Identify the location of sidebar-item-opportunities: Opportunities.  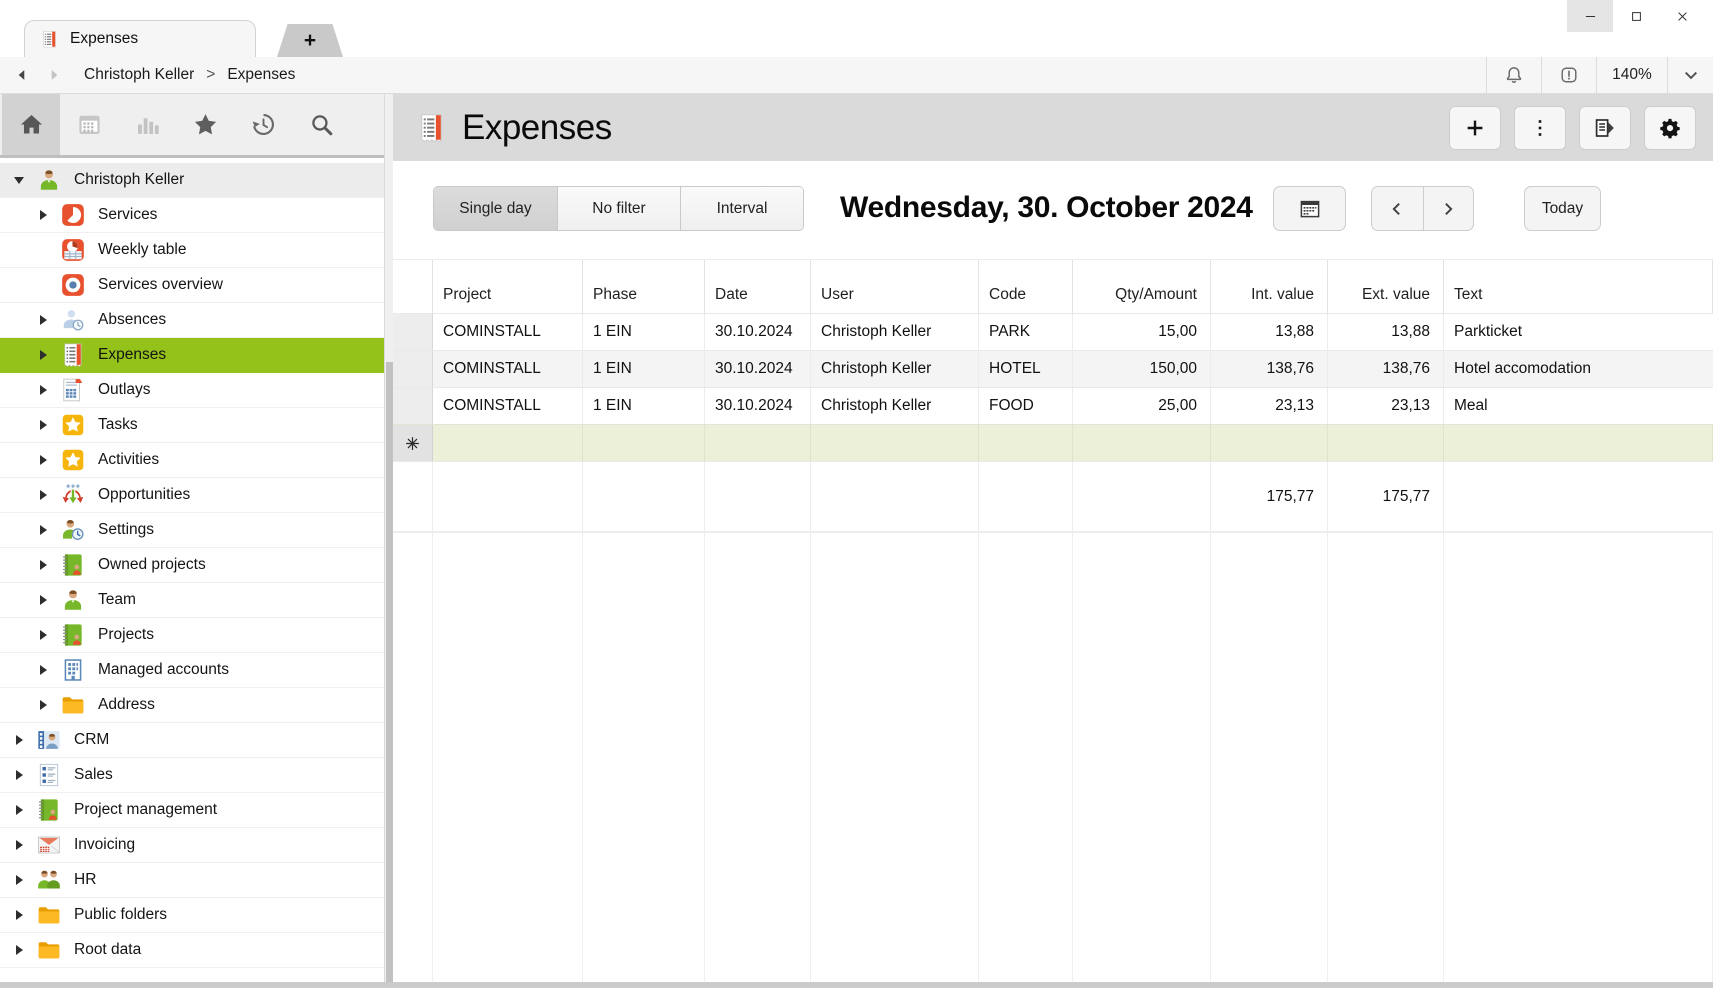
(192, 495).